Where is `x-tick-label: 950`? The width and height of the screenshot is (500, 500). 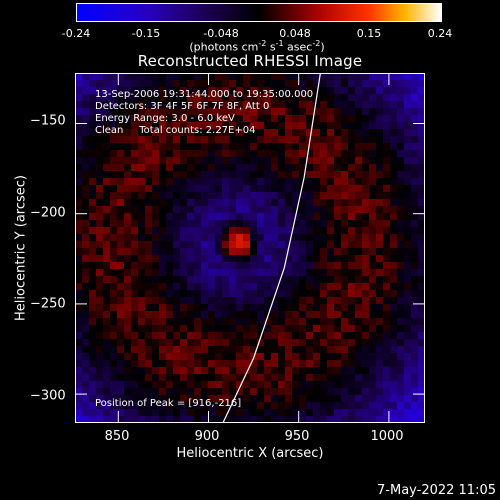
x-tick-label: 950 is located at coordinates (297, 436).